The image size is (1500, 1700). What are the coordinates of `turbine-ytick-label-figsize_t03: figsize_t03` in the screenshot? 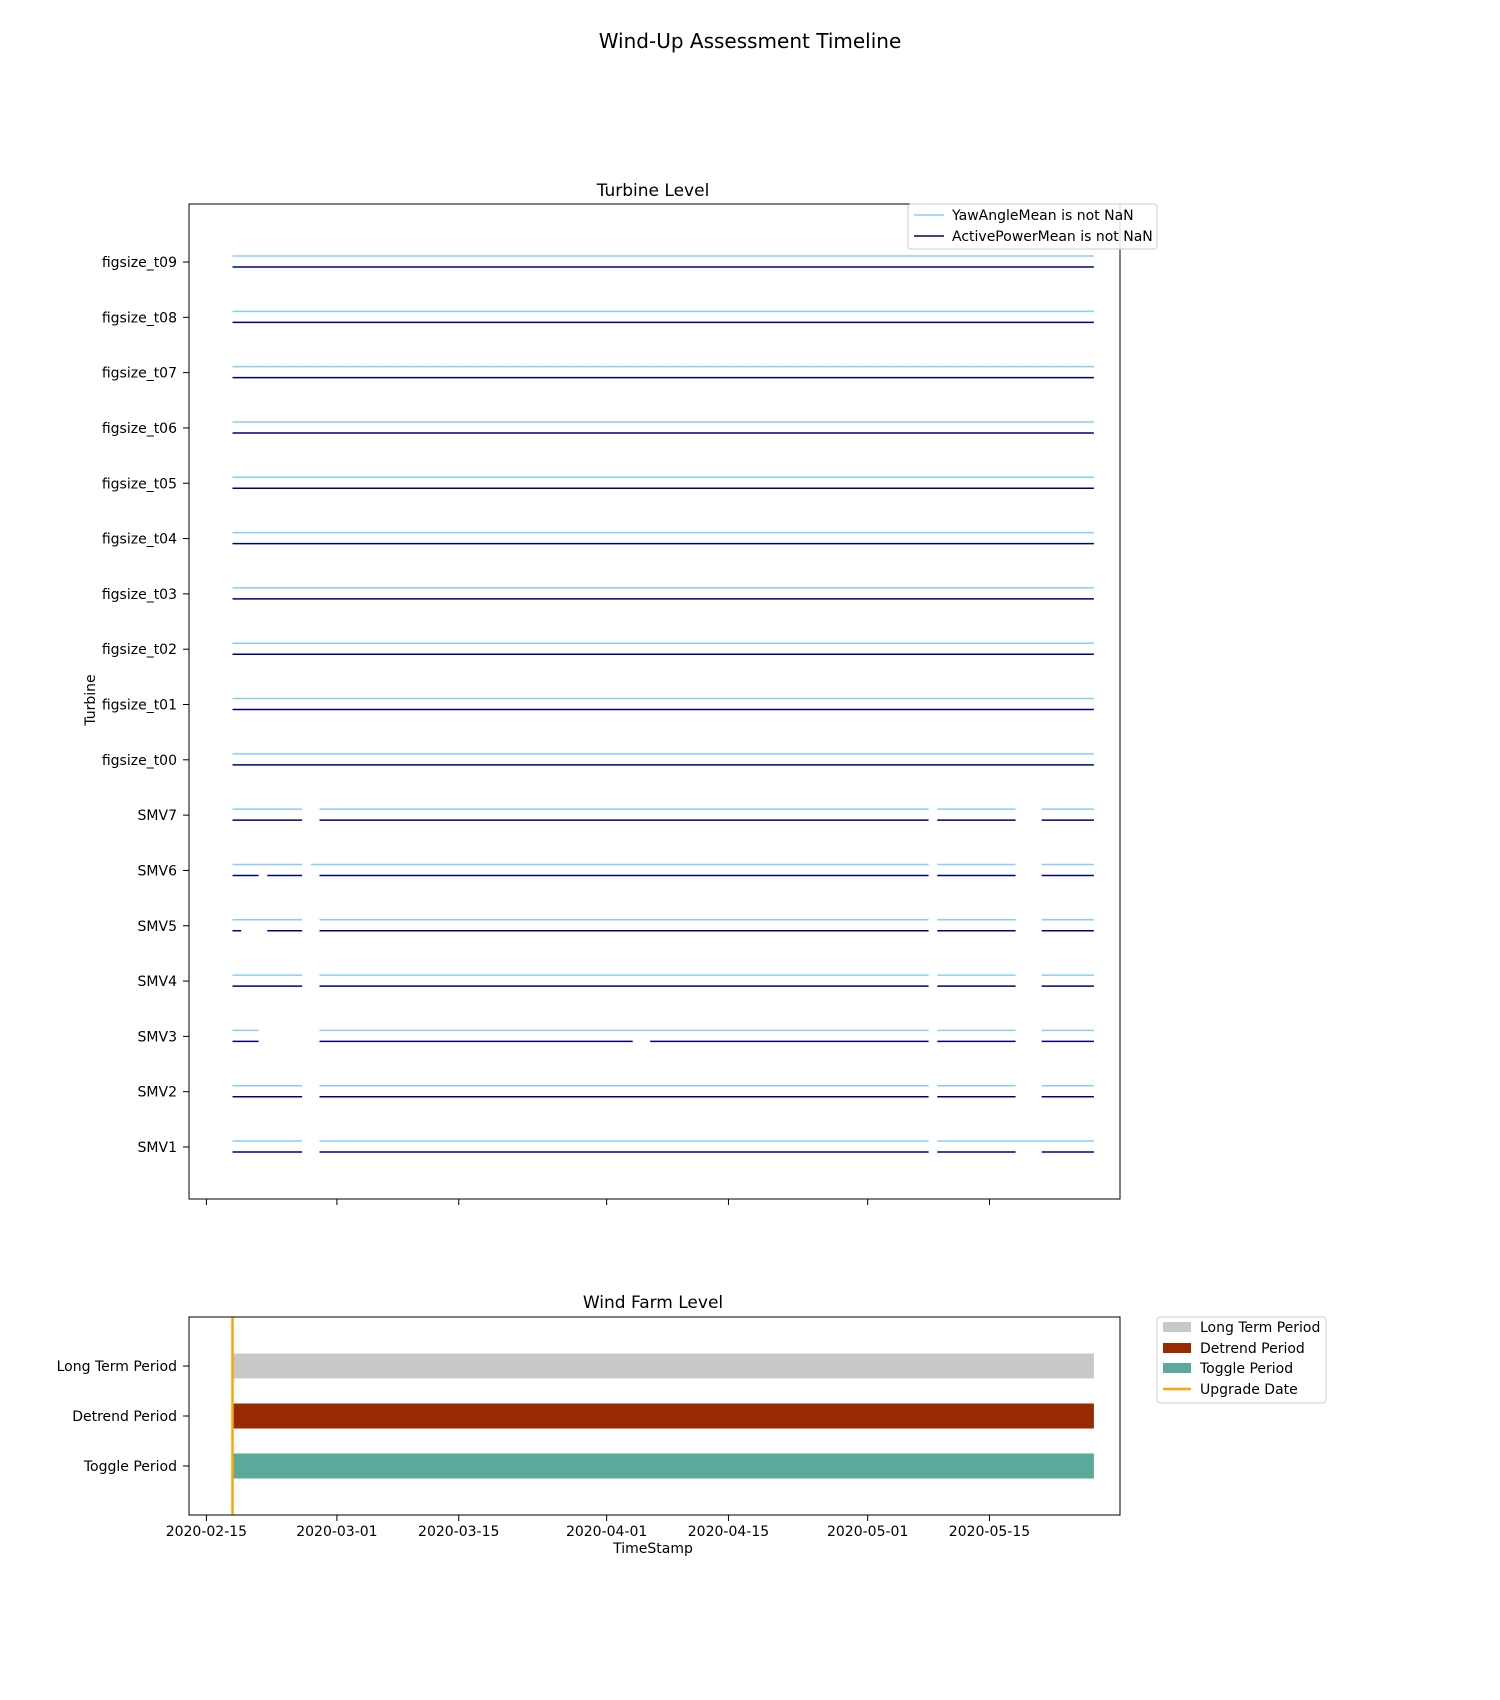 It's located at (139, 595).